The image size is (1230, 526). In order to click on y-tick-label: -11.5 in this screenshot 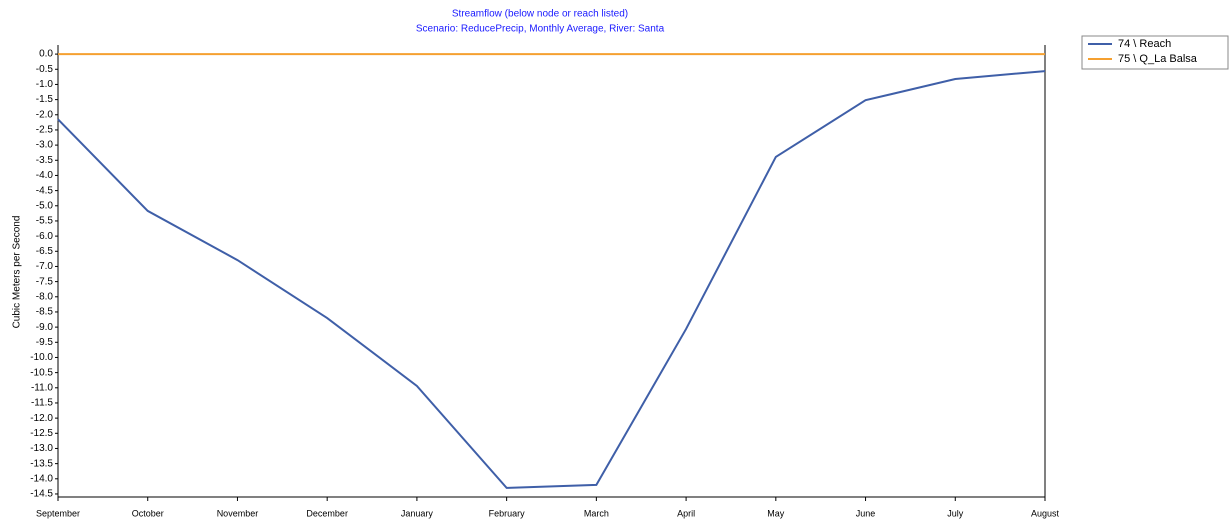, I will do `click(42, 403)`.